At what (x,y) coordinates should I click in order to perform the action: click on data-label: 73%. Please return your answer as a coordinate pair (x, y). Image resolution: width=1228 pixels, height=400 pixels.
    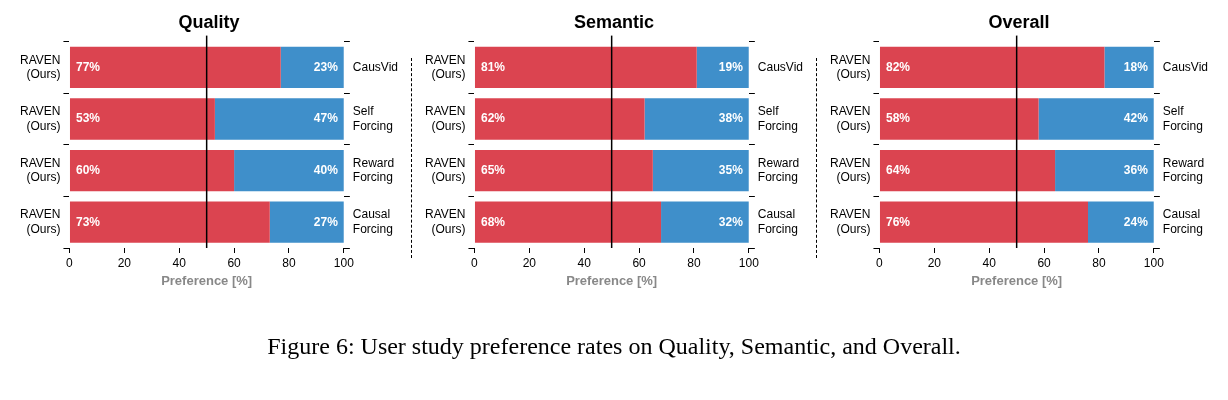
    Looking at the image, I should click on (88, 221).